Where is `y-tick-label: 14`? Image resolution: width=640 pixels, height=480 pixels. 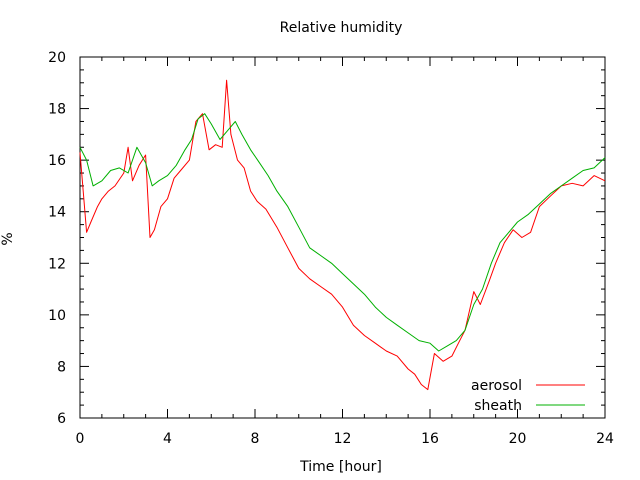
y-tick-label: 14 is located at coordinates (57, 213).